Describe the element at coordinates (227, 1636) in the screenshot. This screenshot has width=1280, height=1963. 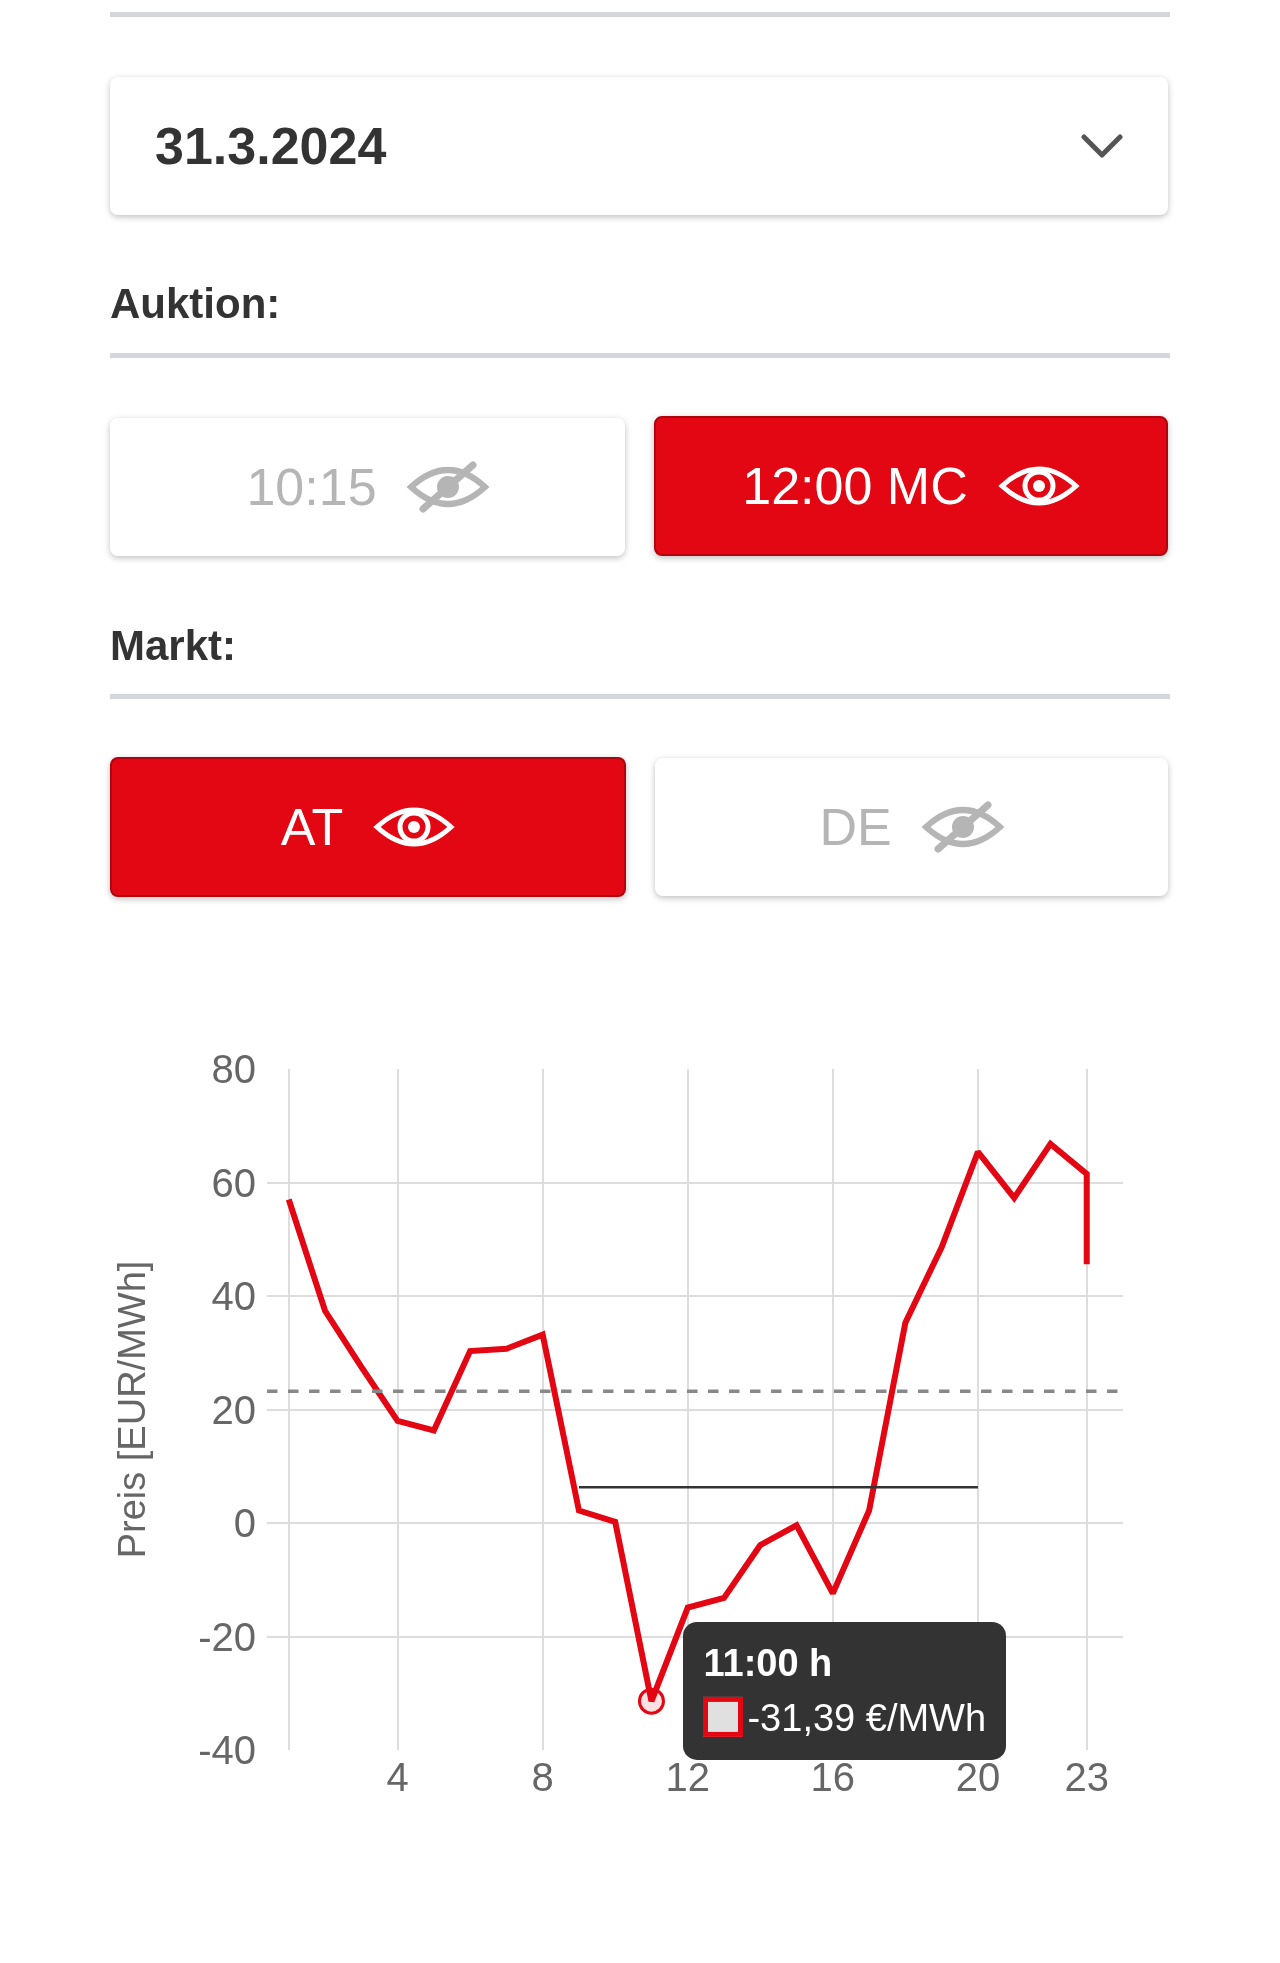
I see `y-tick-label: -20` at that location.